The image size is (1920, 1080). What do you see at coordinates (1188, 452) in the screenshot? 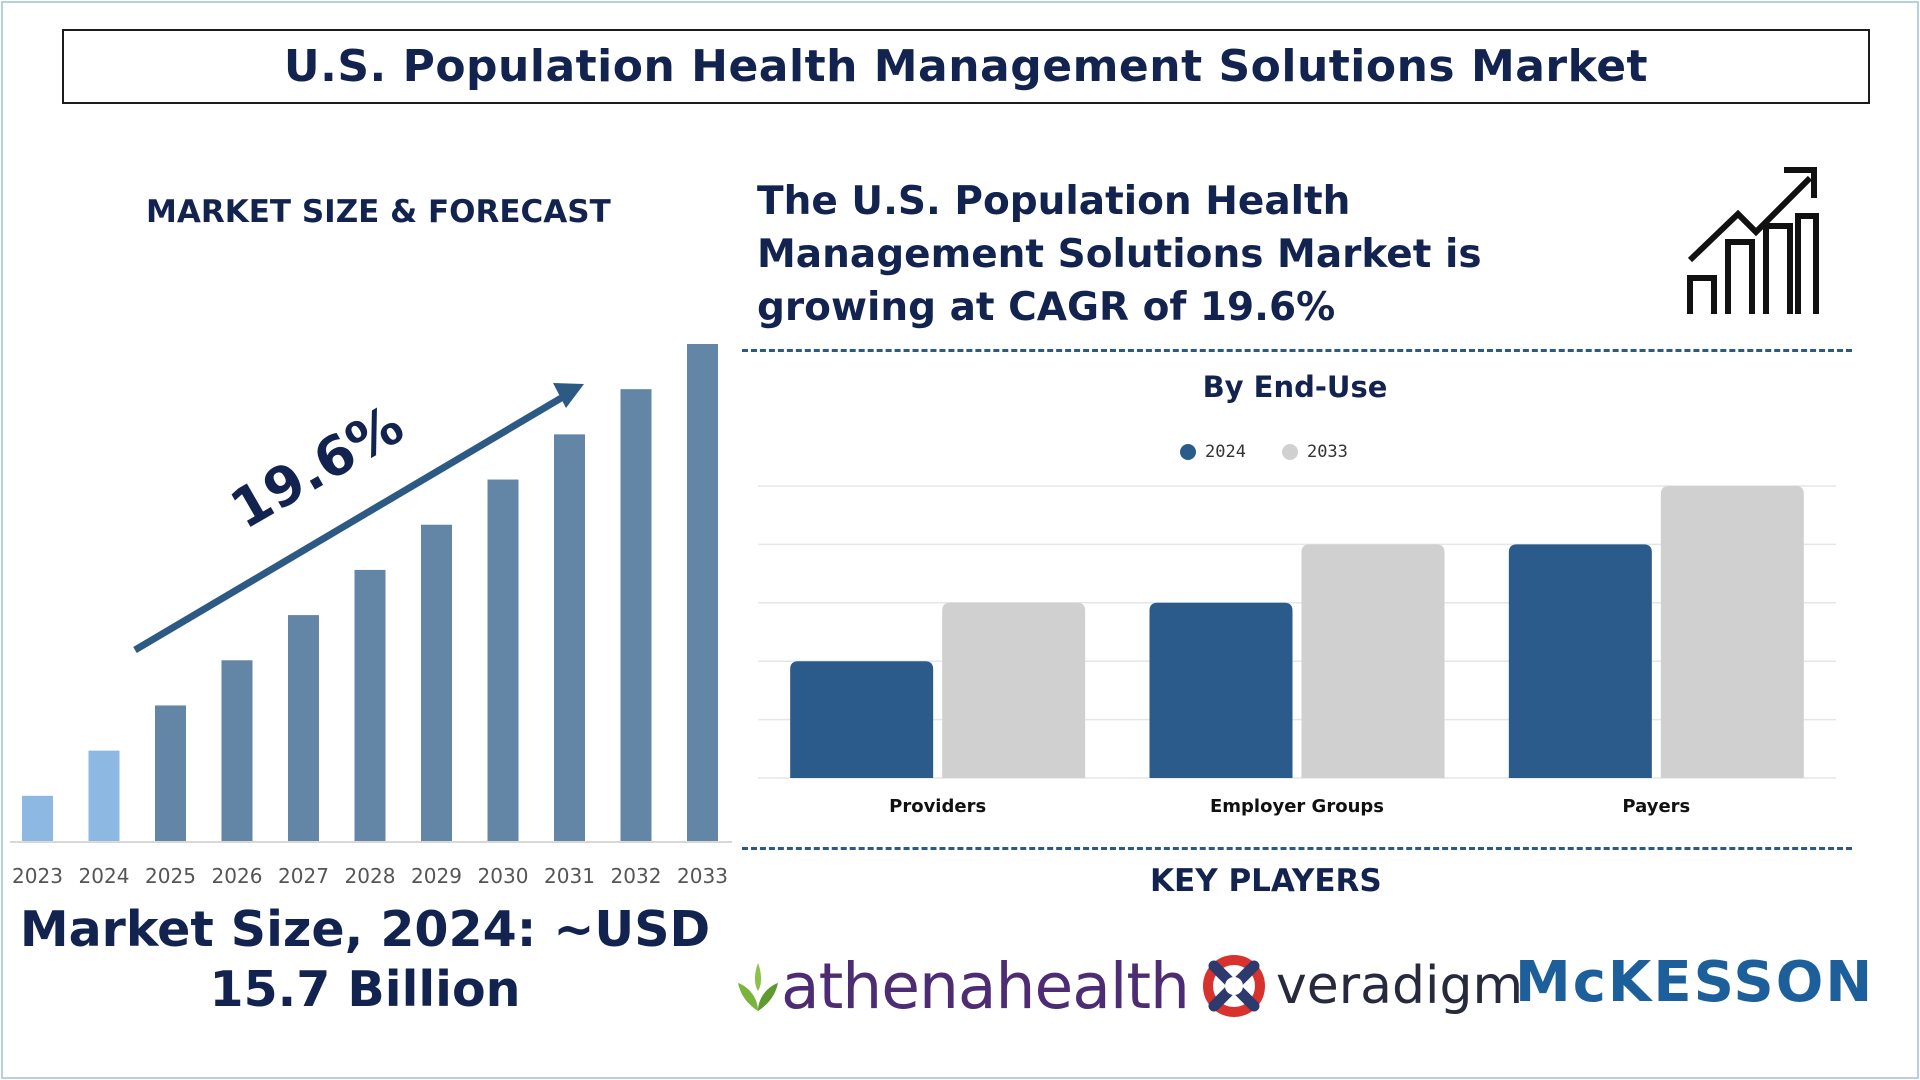
I see `legend-swatch-2024` at bounding box center [1188, 452].